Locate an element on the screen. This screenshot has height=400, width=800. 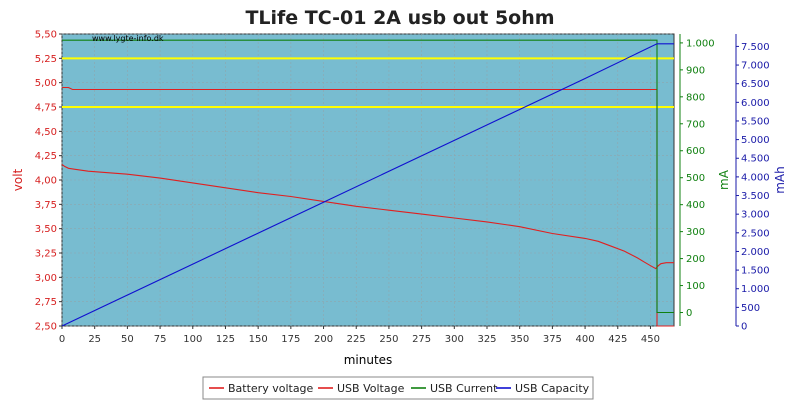
left-tick-label: 4,75 is located at coordinates (46, 108).